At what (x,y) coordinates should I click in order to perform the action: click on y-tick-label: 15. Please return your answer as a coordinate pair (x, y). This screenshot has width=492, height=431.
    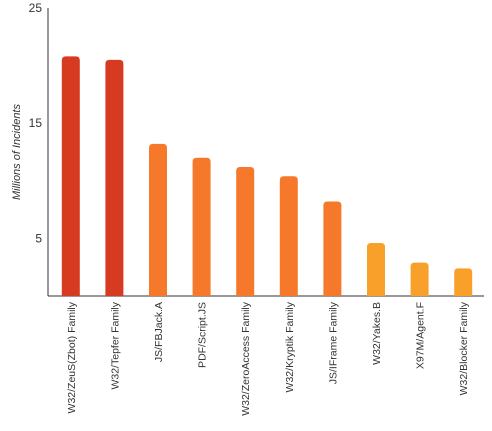
    Looking at the image, I should click on (36, 123).